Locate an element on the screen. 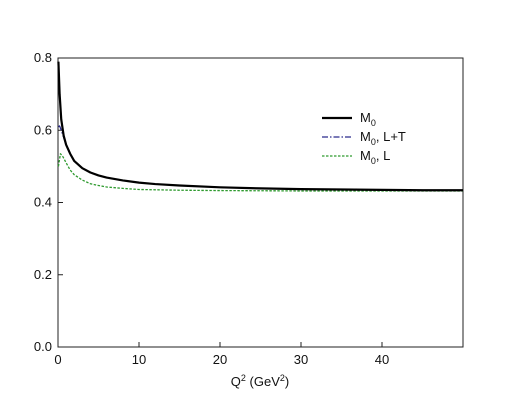 The image size is (519, 401). y-tick-label: 0.2 is located at coordinates (43, 274).